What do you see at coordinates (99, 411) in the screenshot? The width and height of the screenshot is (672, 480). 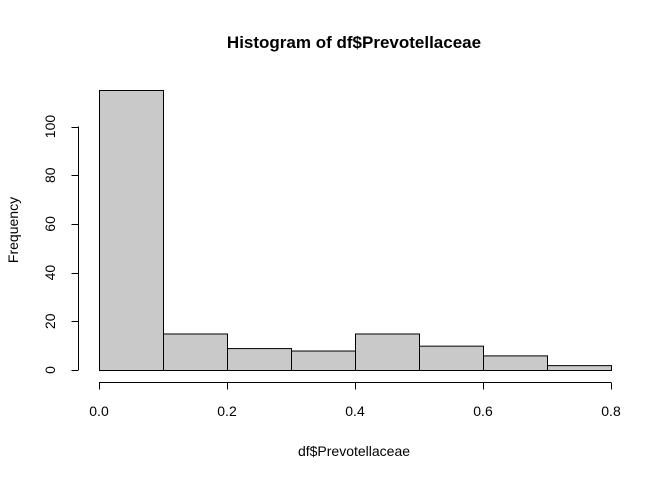 I see `x-tick-label: 0.0` at bounding box center [99, 411].